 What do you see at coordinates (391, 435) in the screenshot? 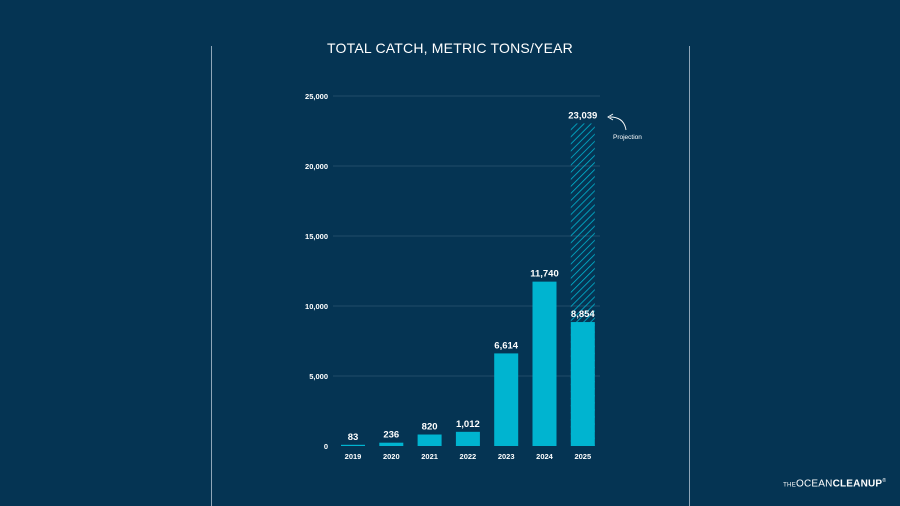
I see `bar-value-label: 236` at bounding box center [391, 435].